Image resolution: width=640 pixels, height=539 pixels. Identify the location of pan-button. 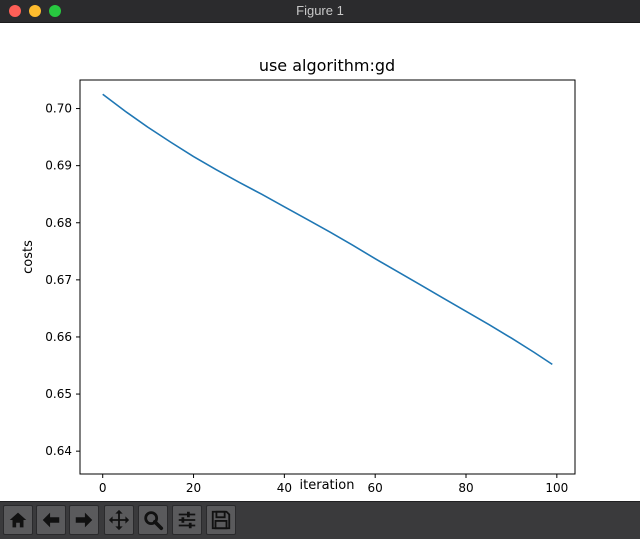
(119, 520).